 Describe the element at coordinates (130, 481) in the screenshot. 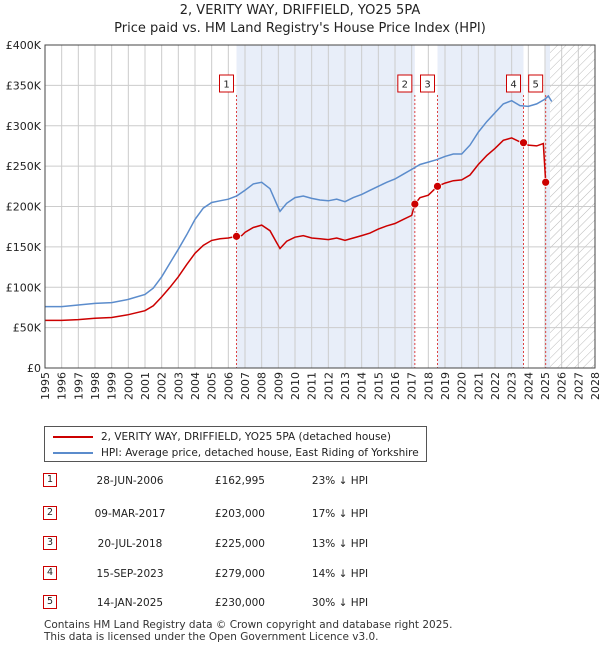

I see `sale-date: 28-JUN-2006` at that location.